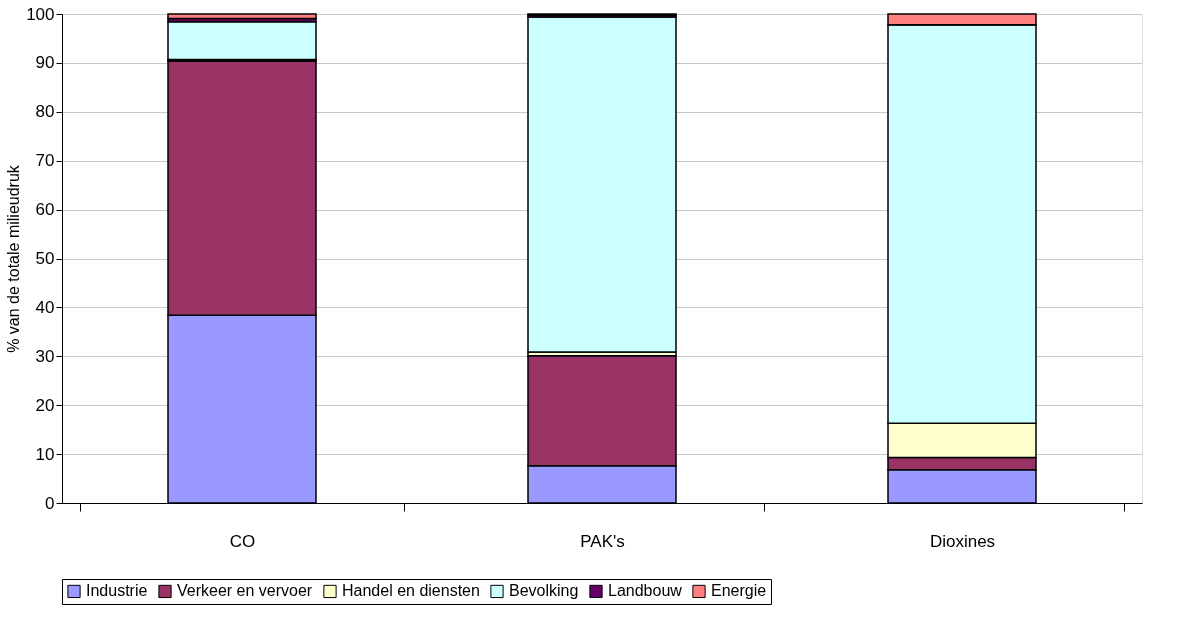  I want to click on legend-label: Bevolking, so click(544, 591).